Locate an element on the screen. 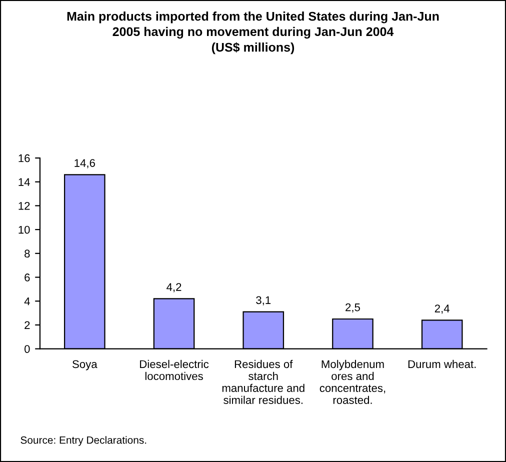 This screenshot has width=506, height=462. source-note: Source: Entry Declarations. is located at coordinates (83, 441).